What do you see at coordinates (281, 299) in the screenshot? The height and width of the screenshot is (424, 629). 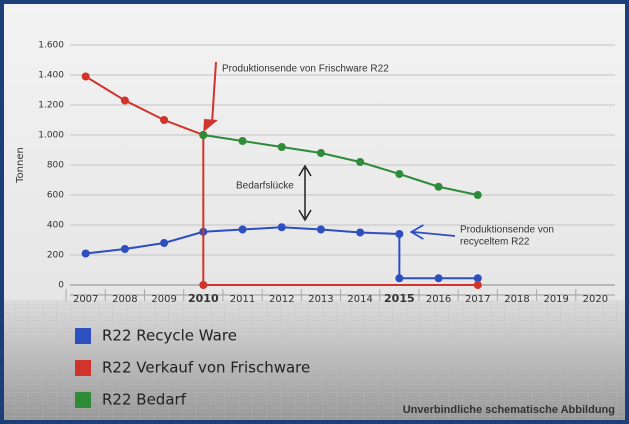 I see `x-tick-label: 2012` at bounding box center [281, 299].